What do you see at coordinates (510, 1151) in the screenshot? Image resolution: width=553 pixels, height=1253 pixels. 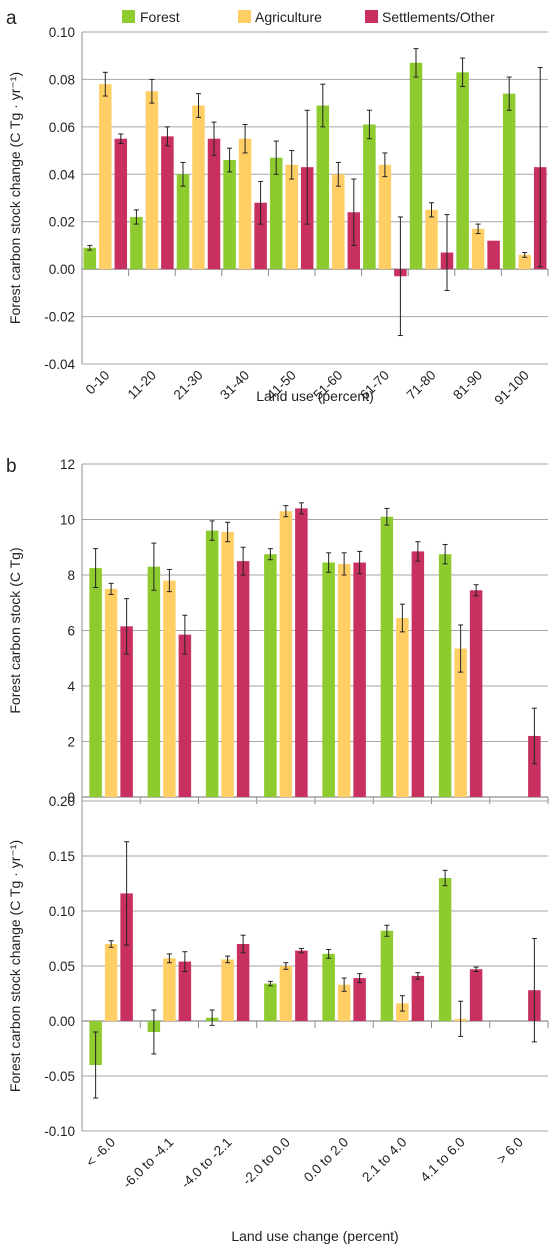 I see `x-tick-label: > 6.0` at bounding box center [510, 1151].